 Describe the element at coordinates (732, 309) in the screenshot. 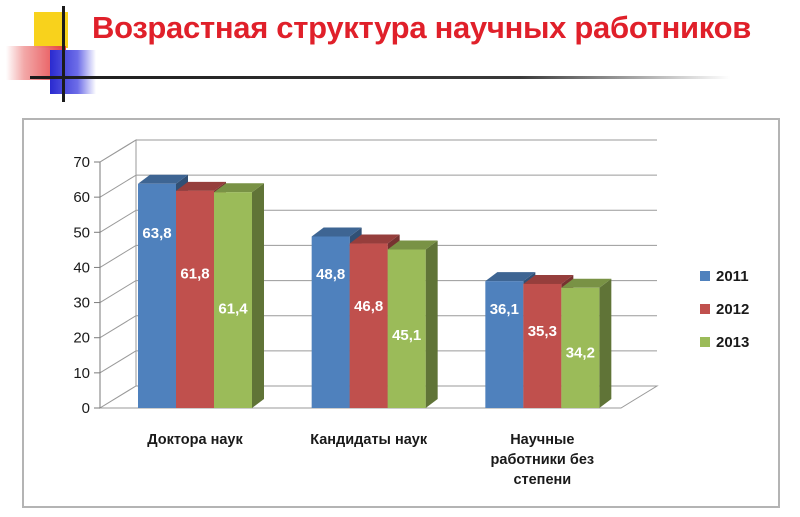

I see `legend-label: 2012` at that location.